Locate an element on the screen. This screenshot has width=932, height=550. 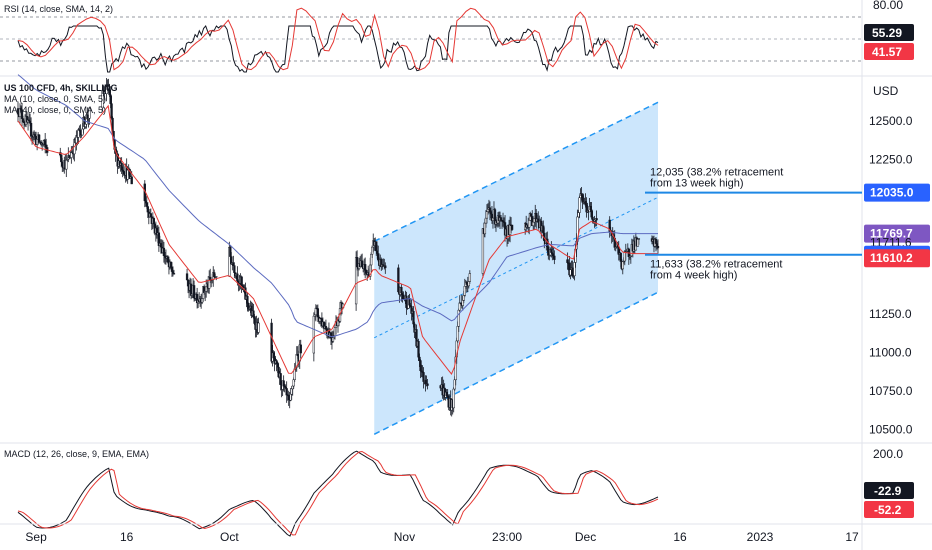
rsi-value-tag is located at coordinates (889, 32).